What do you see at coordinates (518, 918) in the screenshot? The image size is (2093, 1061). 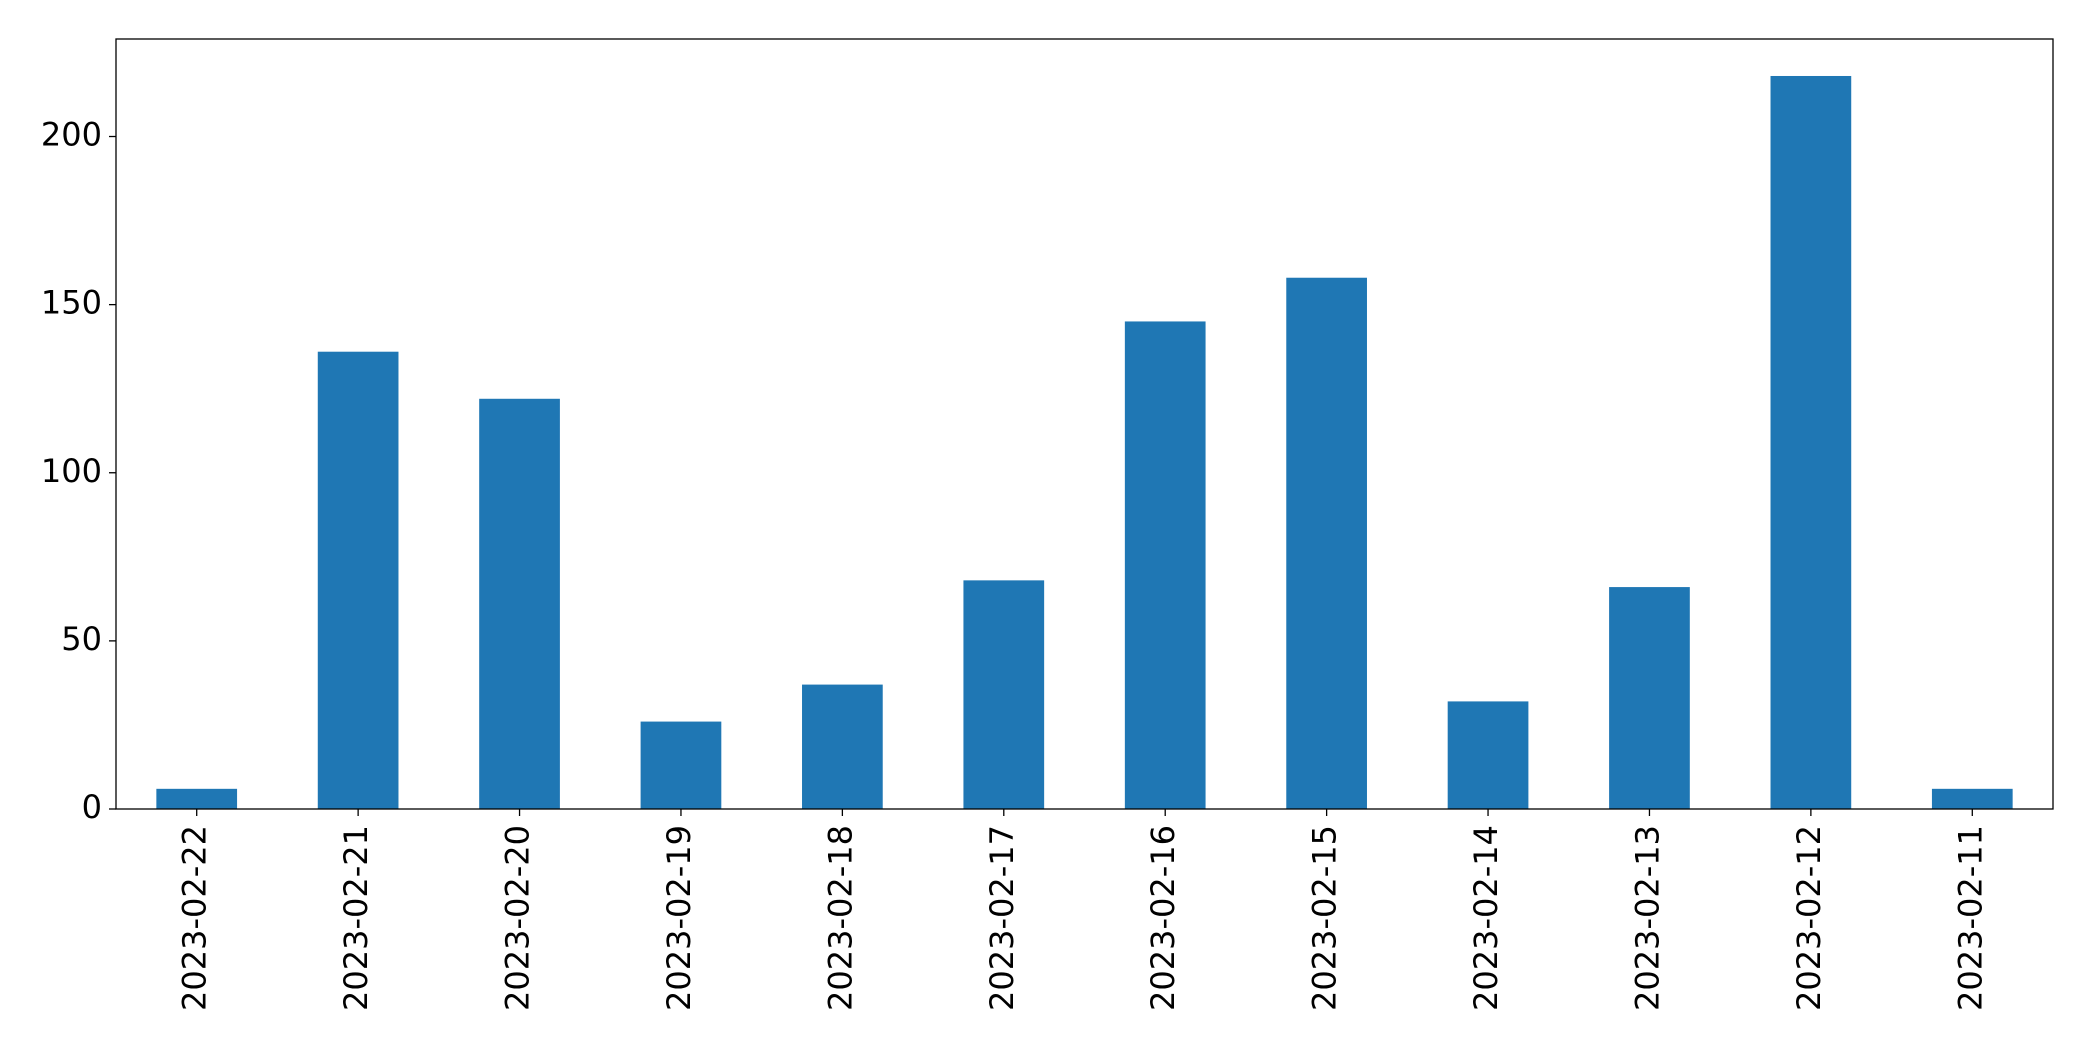 I see `x-tick-label: 2023-02-20` at bounding box center [518, 918].